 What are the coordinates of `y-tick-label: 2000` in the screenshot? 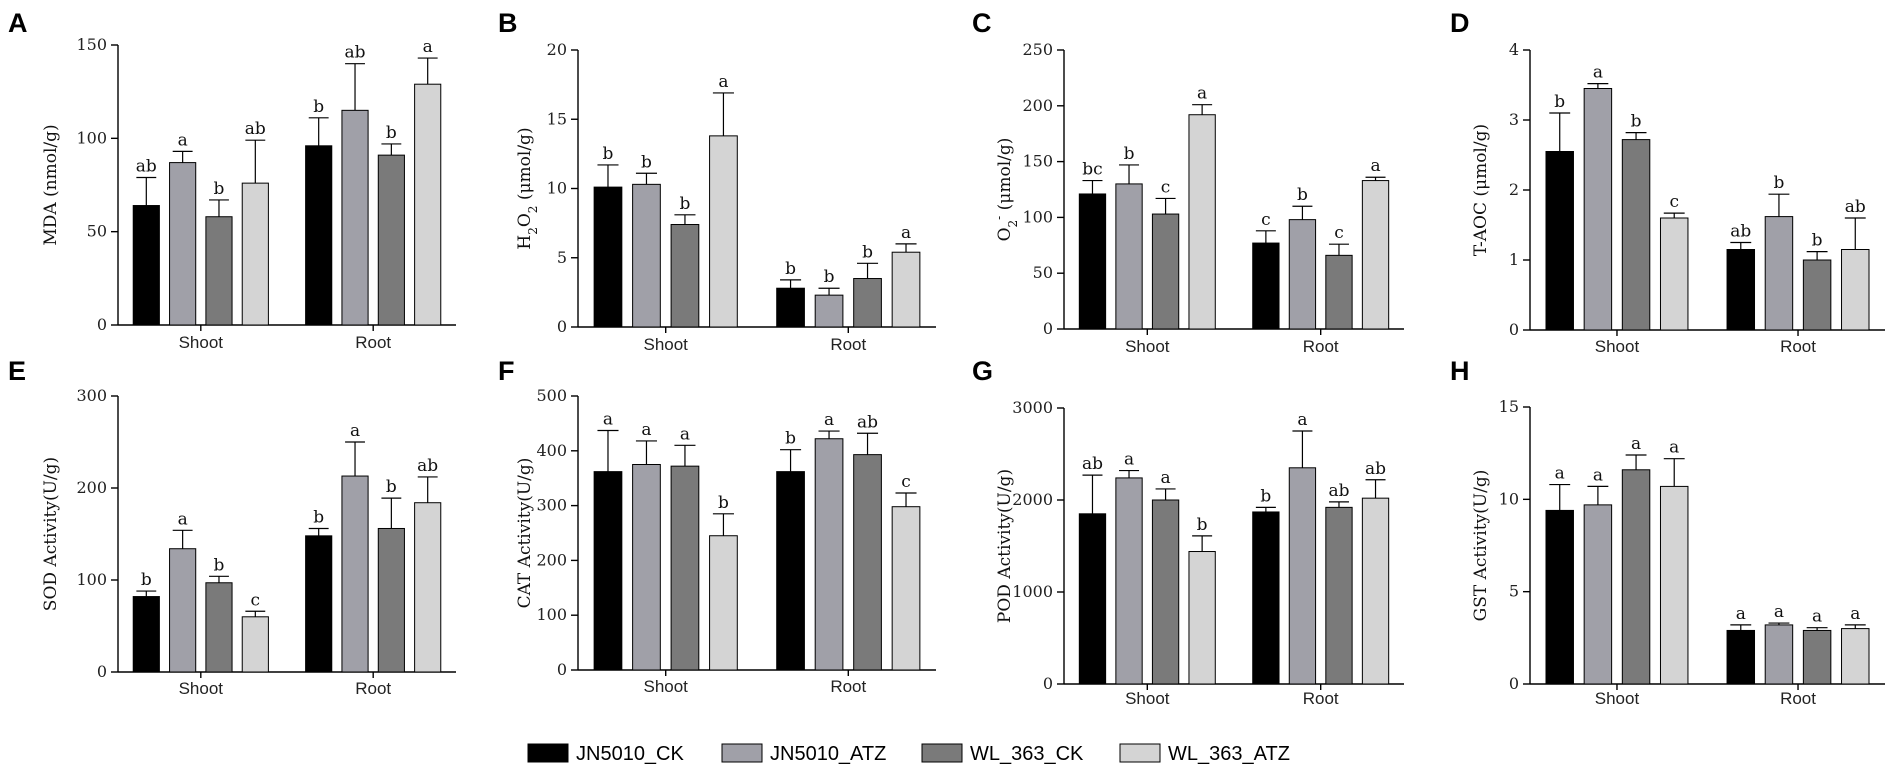 It's located at (1032, 499).